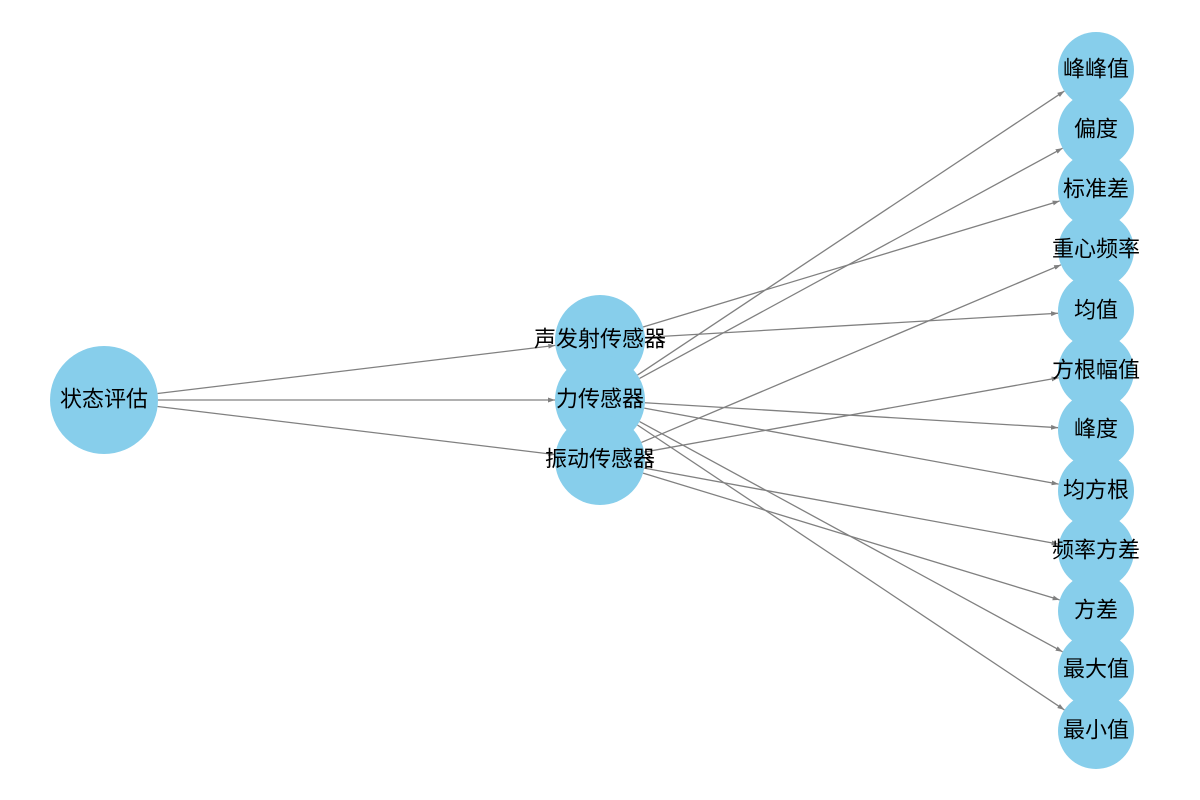 Image resolution: width=1200 pixels, height=800 pixels. I want to click on node-label-root: 状态评估, so click(104, 400).